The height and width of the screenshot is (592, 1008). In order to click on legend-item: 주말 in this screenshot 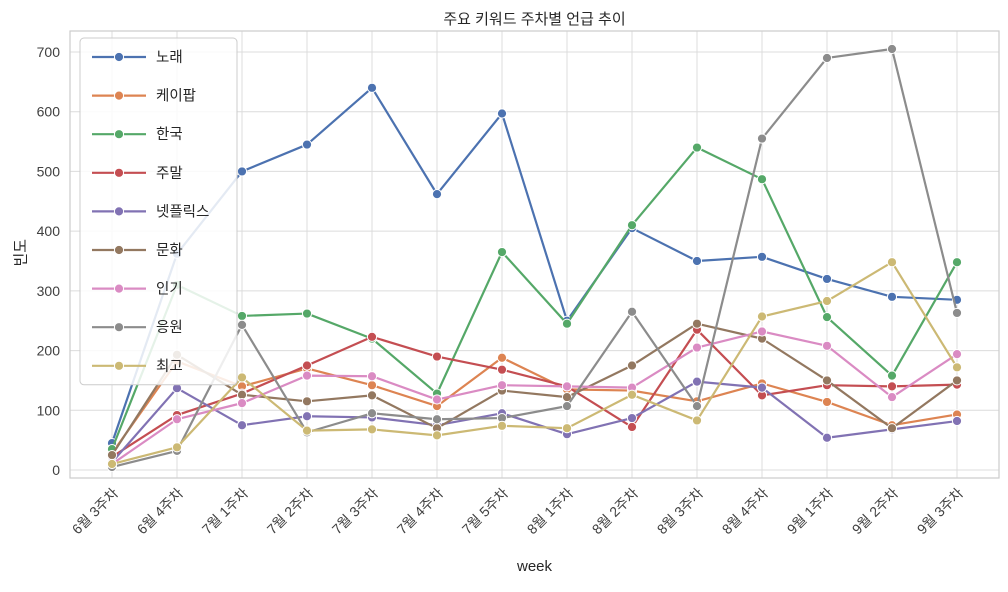, I will do `click(137, 173)`.